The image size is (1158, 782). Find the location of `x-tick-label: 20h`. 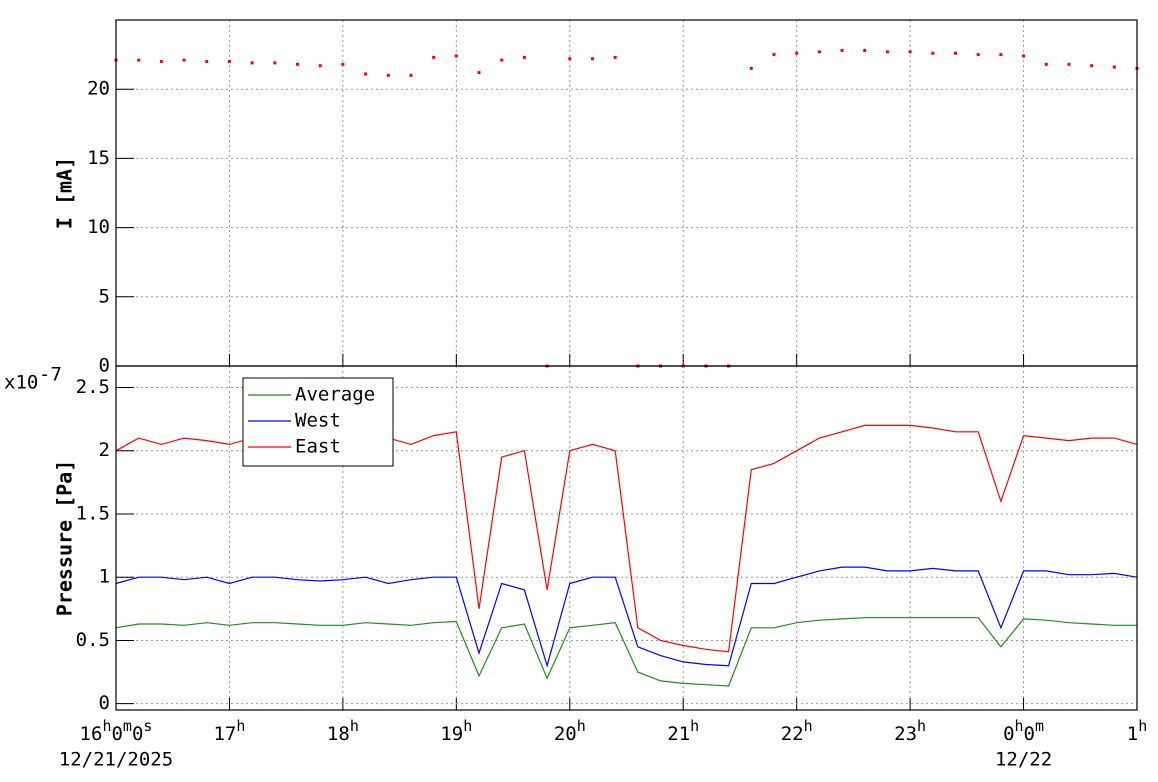

x-tick-label: 20h is located at coordinates (570, 731).